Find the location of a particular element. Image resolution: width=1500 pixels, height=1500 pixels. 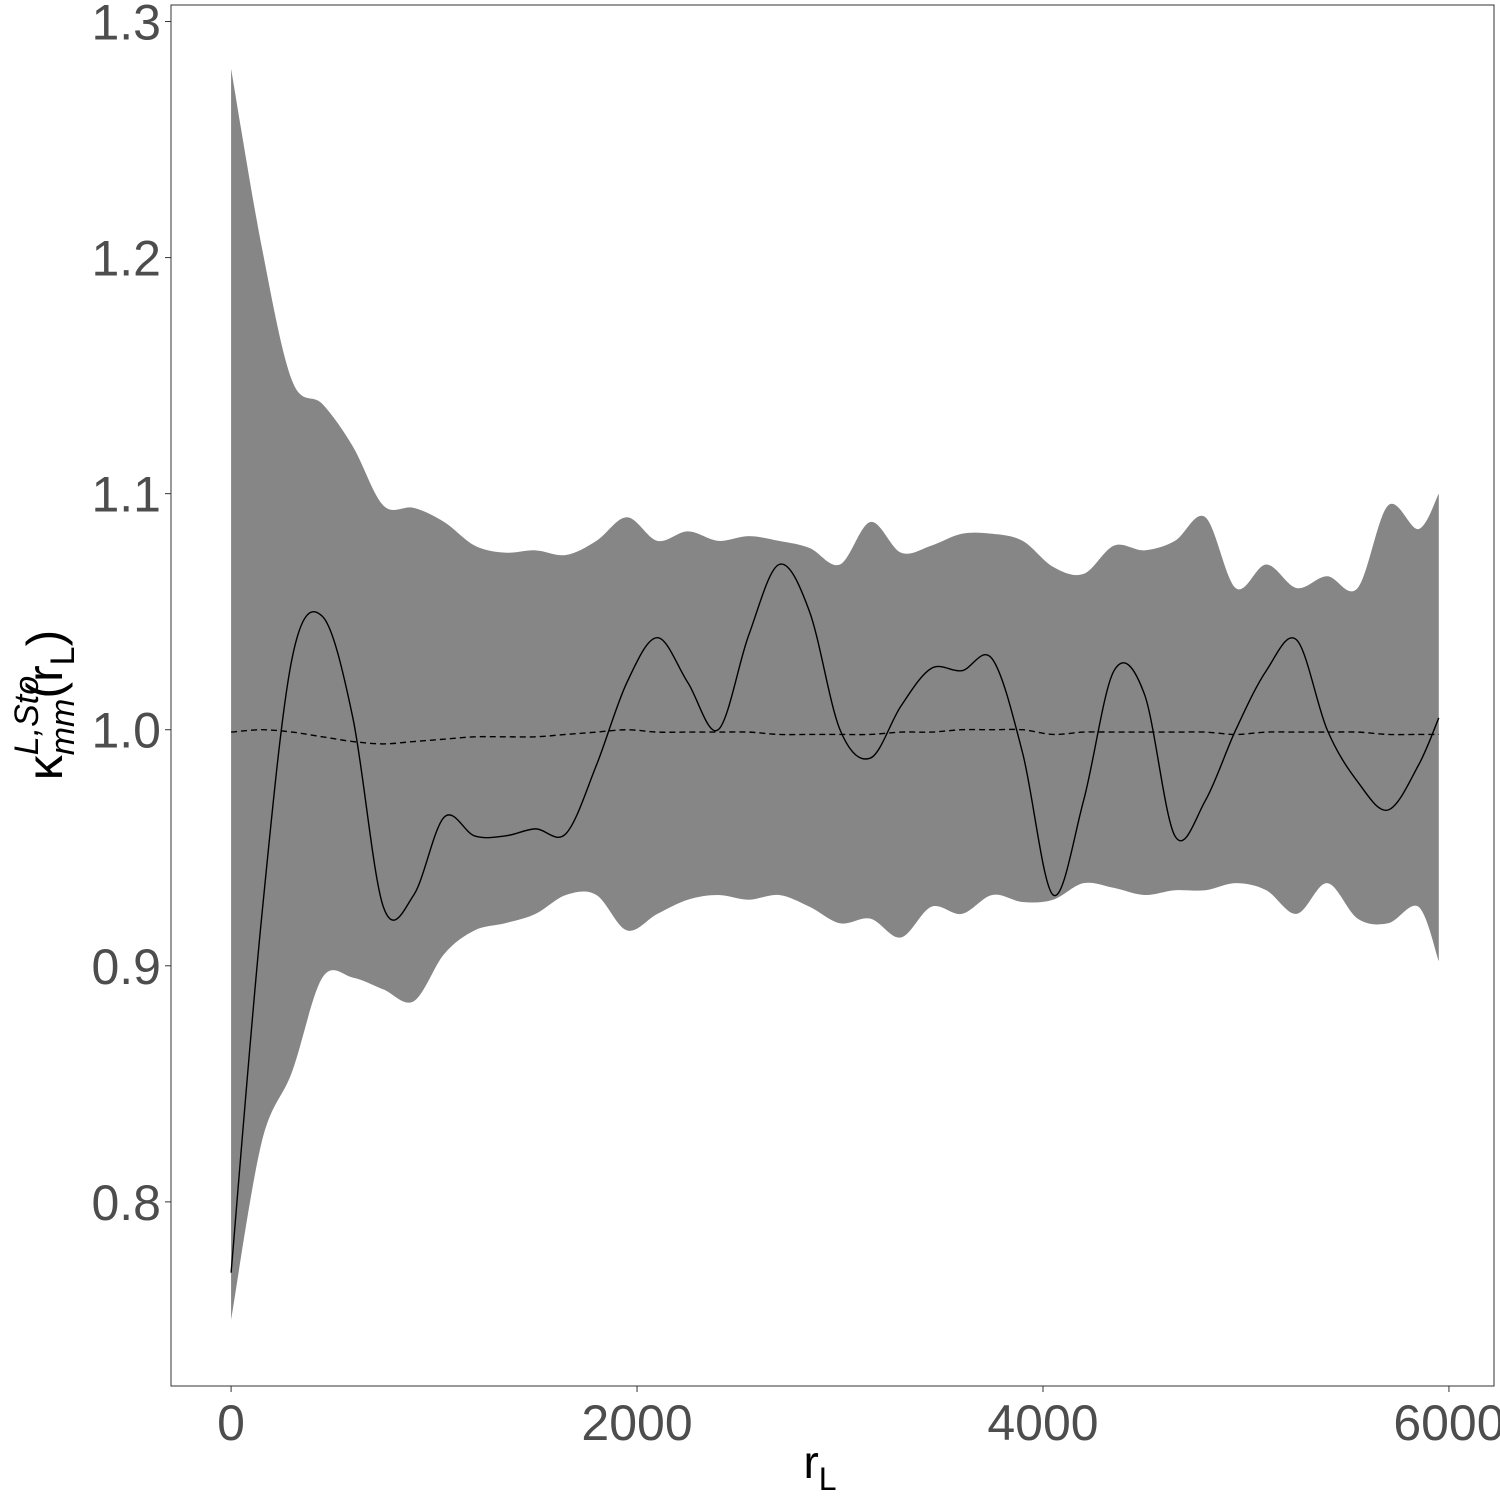

theoretical-line is located at coordinates (835, 736).